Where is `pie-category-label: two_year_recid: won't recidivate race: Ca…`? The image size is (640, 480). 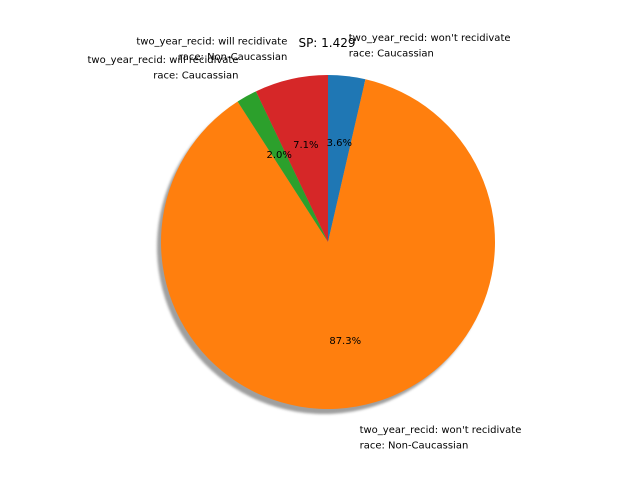
pie-category-label: two_year_recid: won't recidivate race: Ca… is located at coordinates (430, 46).